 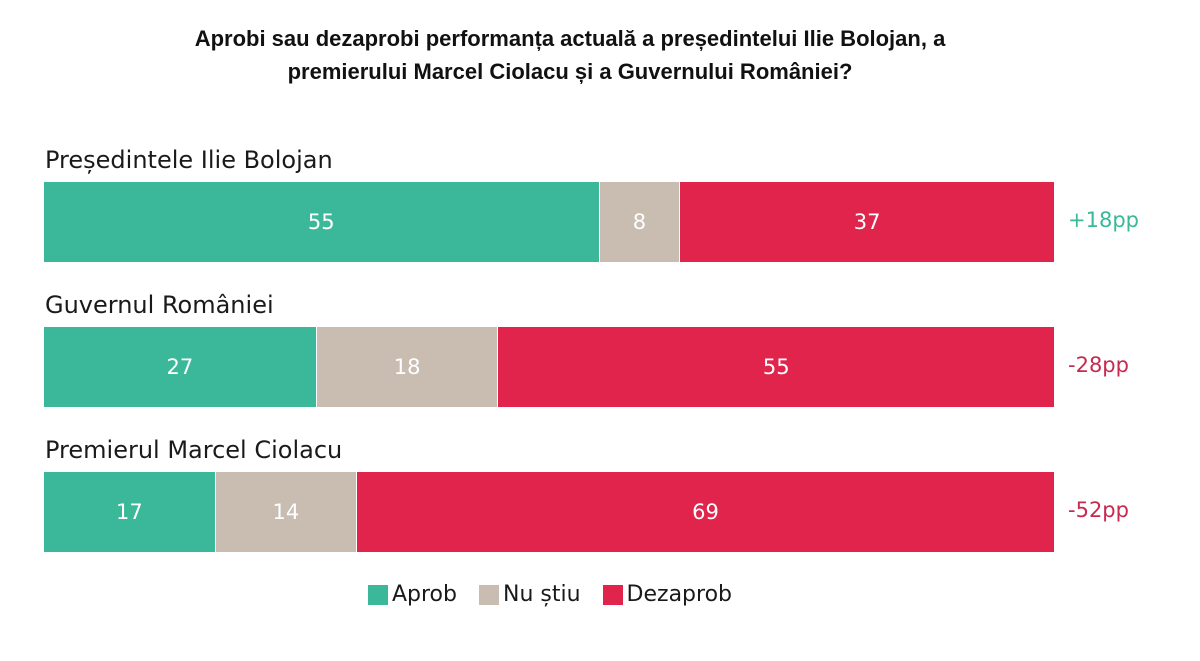 What do you see at coordinates (679, 594) in the screenshot?
I see `legend-label: Dezaprob` at bounding box center [679, 594].